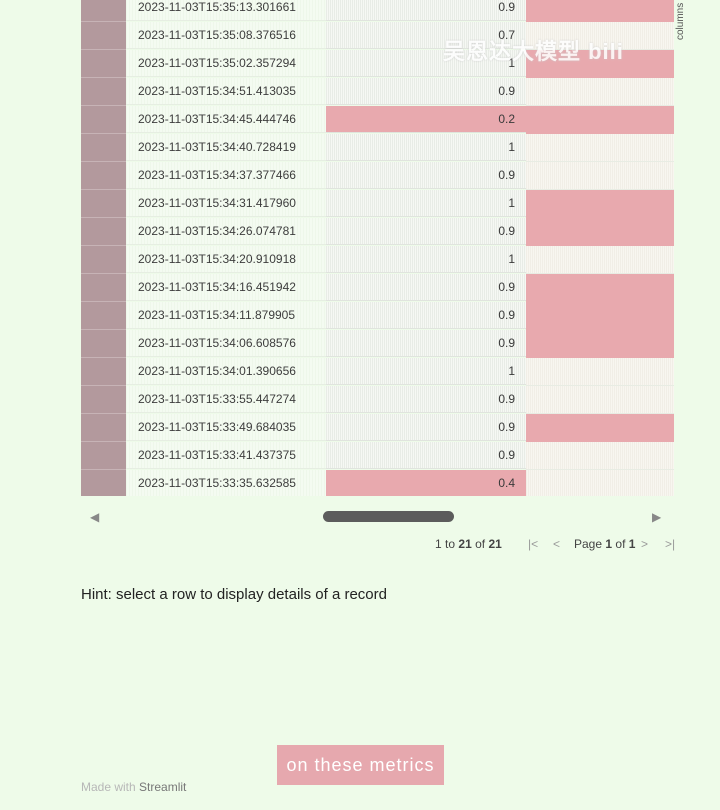  I want to click on table-row: 2023-11-03T15:34:06.608576 0.9, so click(377, 344).